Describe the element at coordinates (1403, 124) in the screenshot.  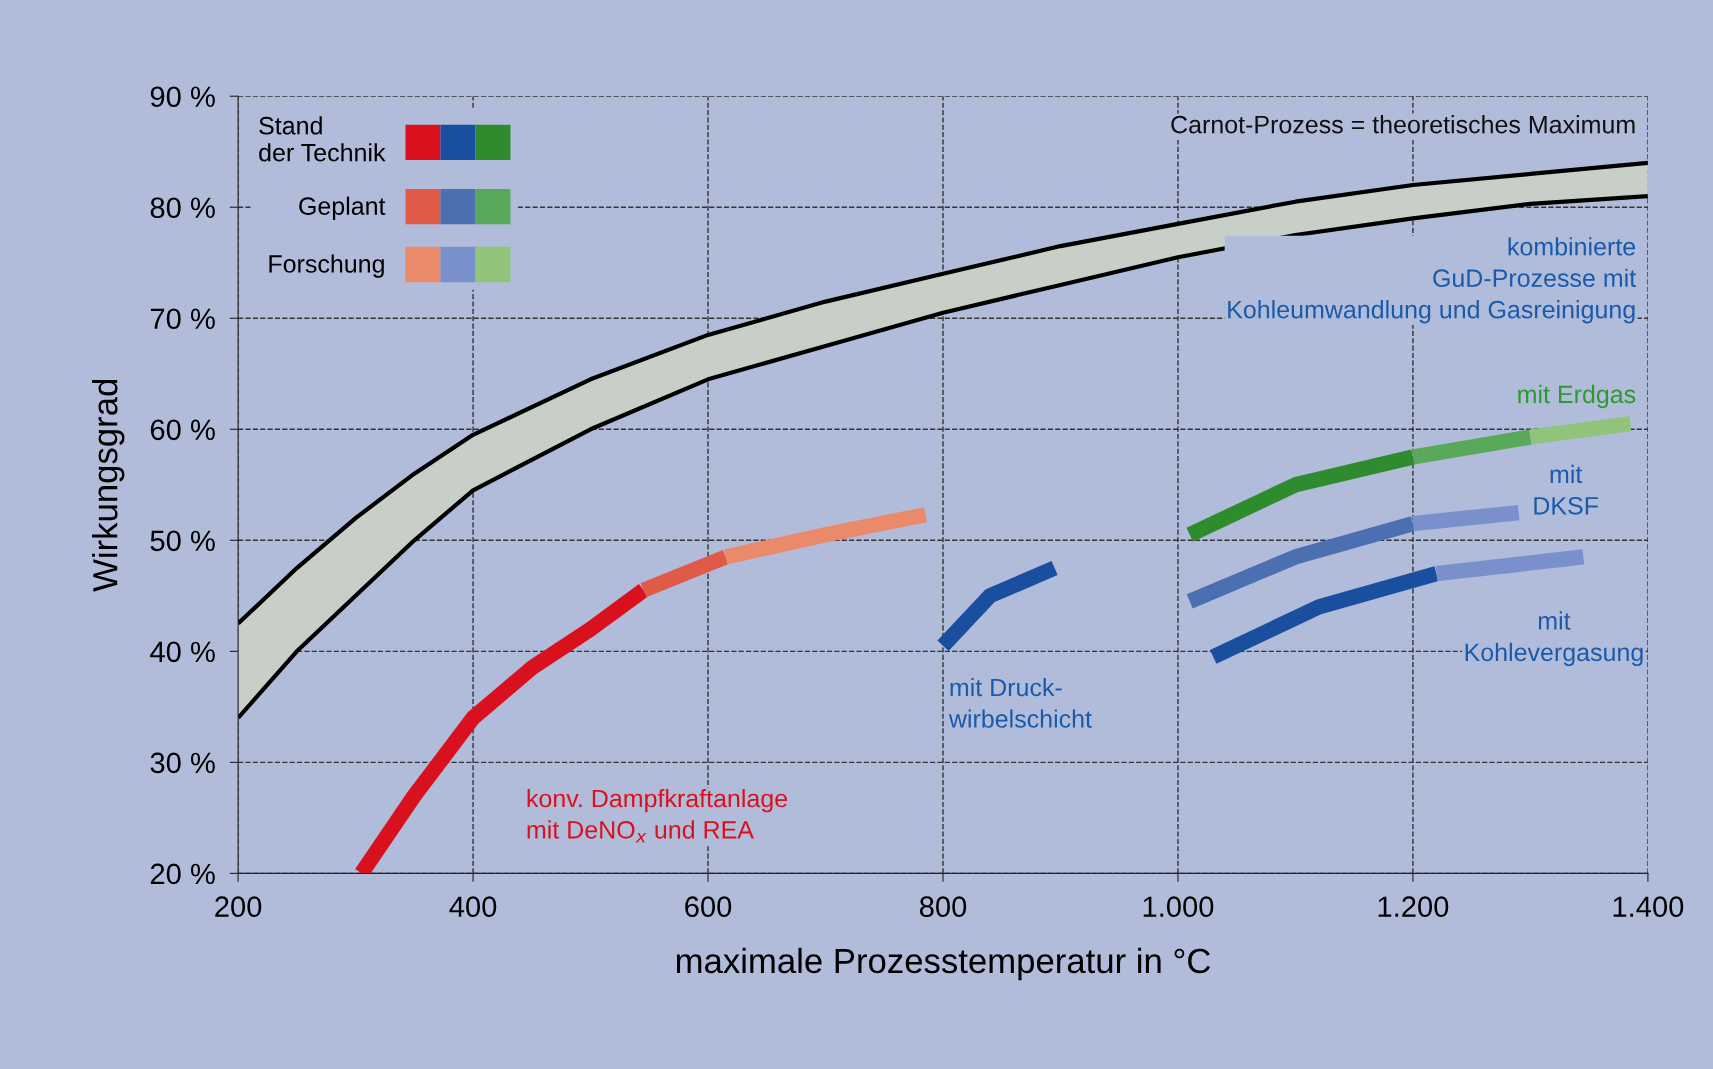
I see `annotation: Carnot-Prozess = theoretisches Maximum` at that location.